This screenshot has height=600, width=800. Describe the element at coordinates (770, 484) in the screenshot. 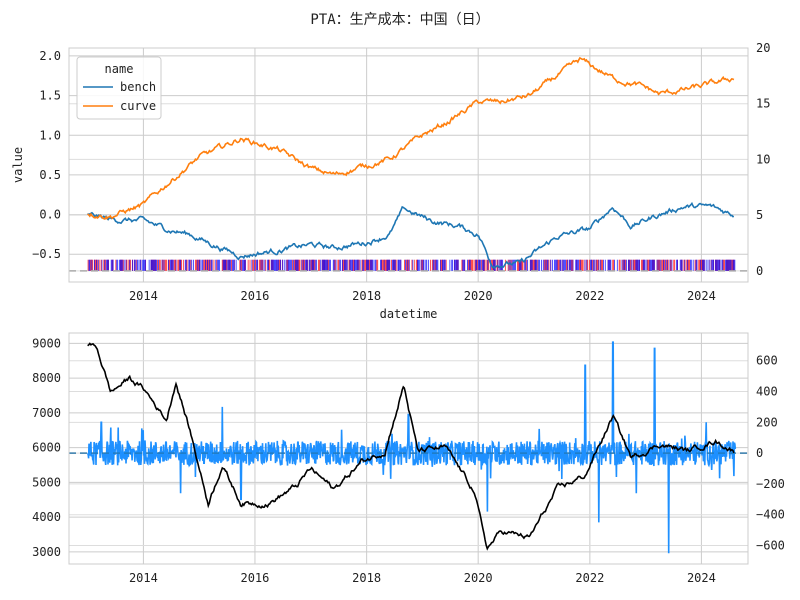

I see `y2-tick-label: −200` at that location.